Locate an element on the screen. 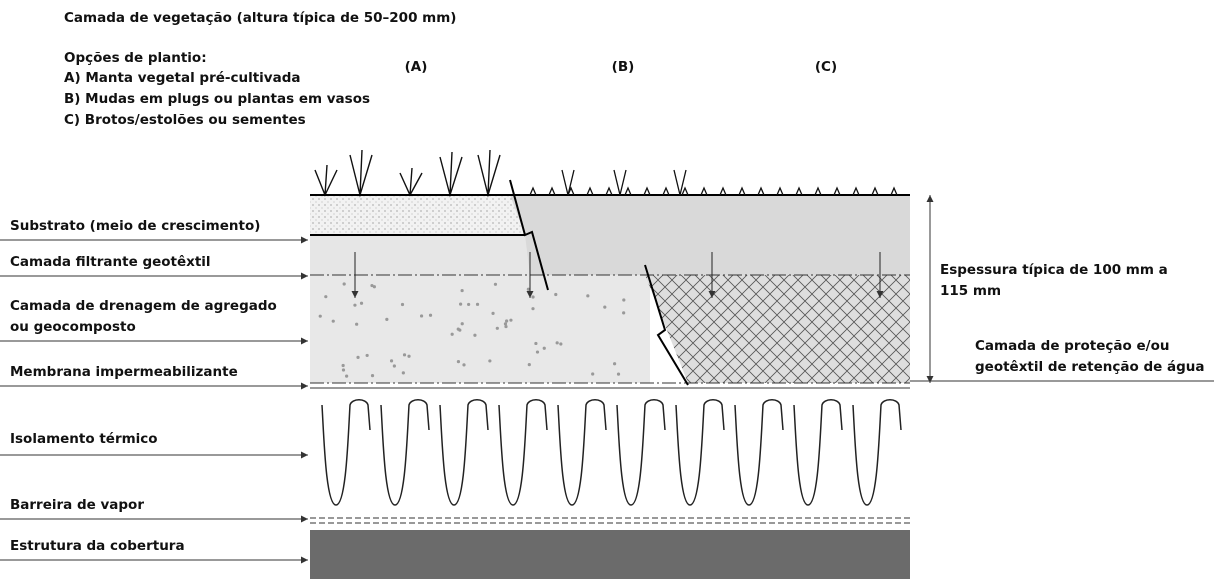 The width and height of the screenshot is (1214, 579). layer-label: Camada filtrante geotêxtil is located at coordinates (110, 262).